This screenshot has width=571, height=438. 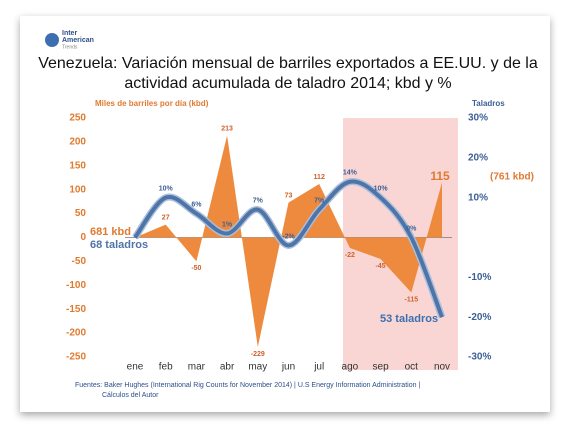 I want to click on x-tick-label: may, so click(x=257, y=367).